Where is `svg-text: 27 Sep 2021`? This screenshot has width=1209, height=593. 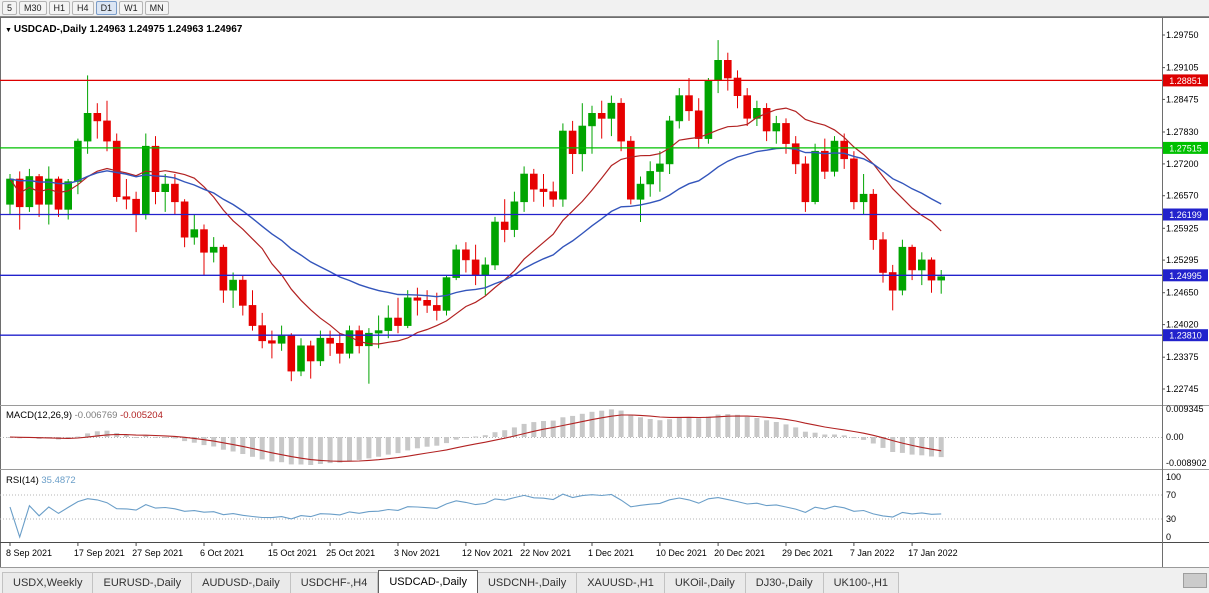 svg-text: 27 Sep 2021 is located at coordinates (157, 553).